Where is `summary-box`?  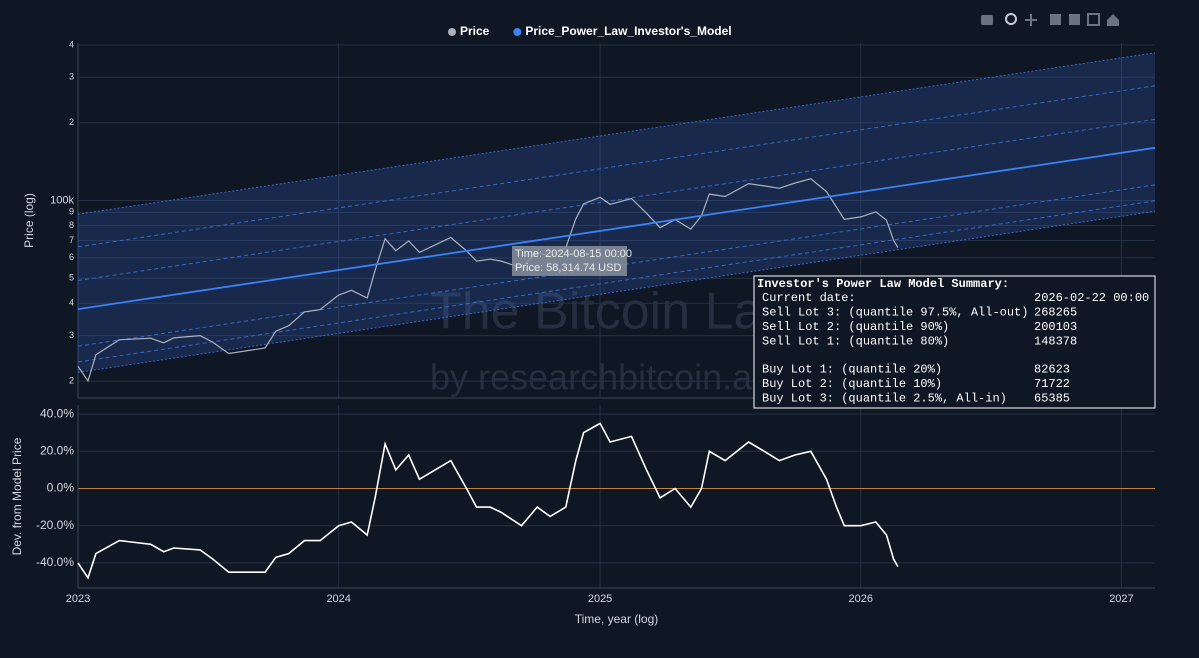 summary-box is located at coordinates (954, 342).